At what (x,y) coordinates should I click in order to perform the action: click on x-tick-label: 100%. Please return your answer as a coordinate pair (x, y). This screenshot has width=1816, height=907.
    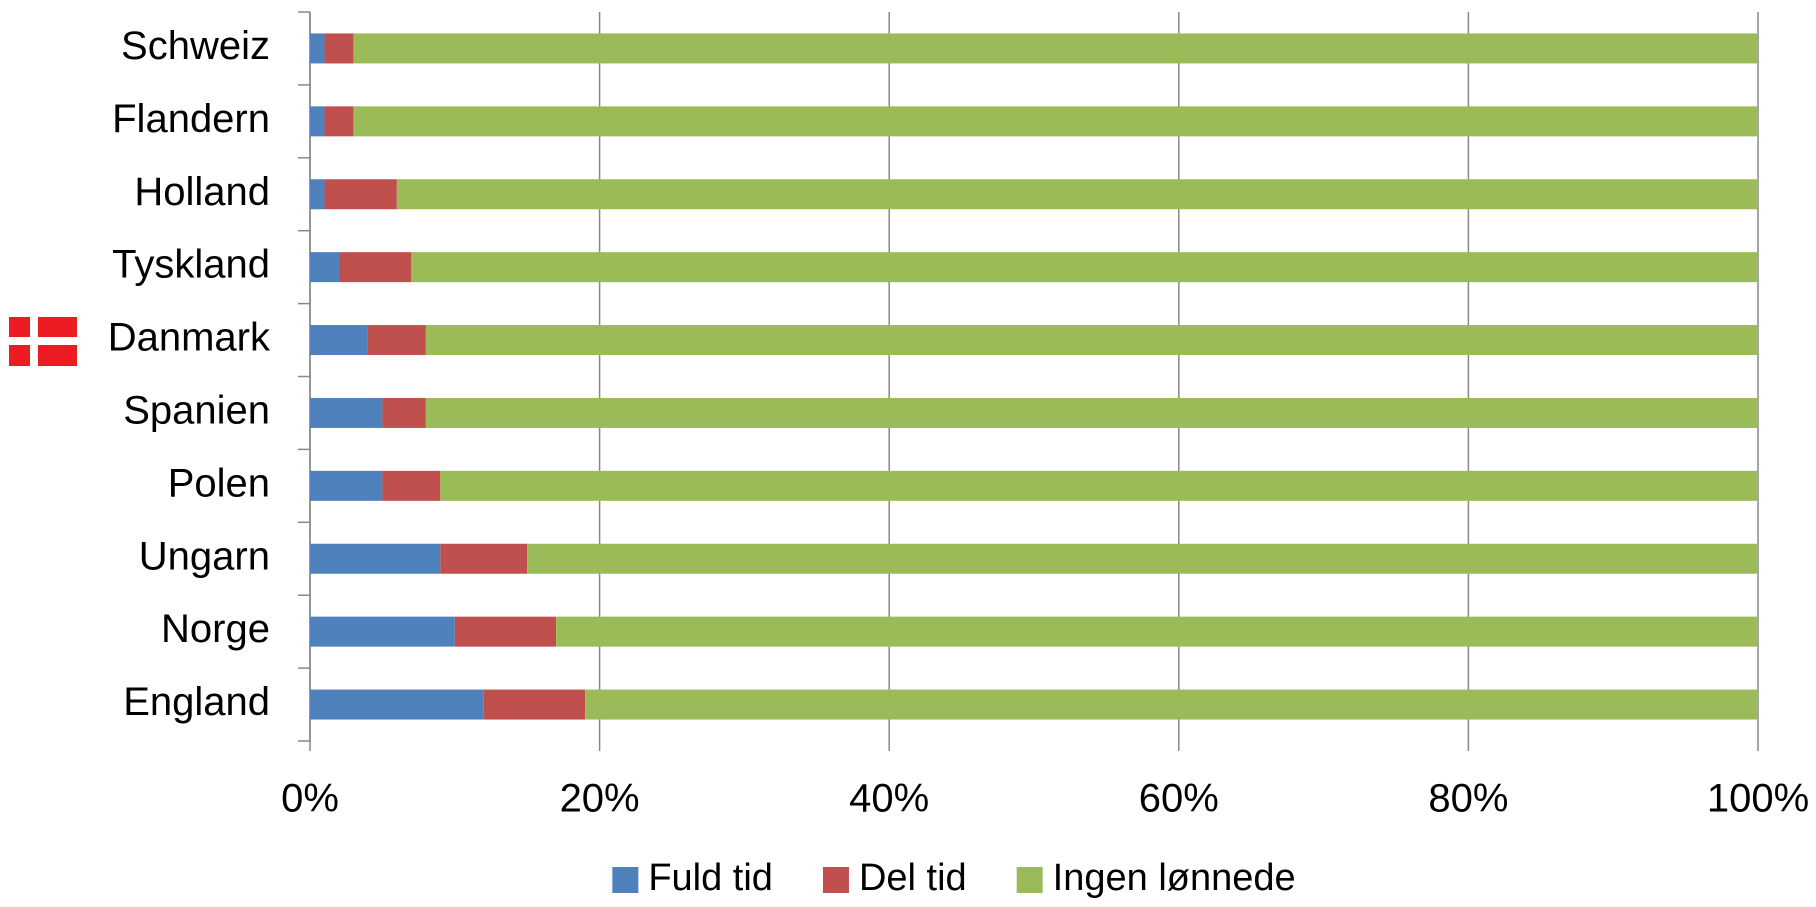
    Looking at the image, I should click on (1758, 799).